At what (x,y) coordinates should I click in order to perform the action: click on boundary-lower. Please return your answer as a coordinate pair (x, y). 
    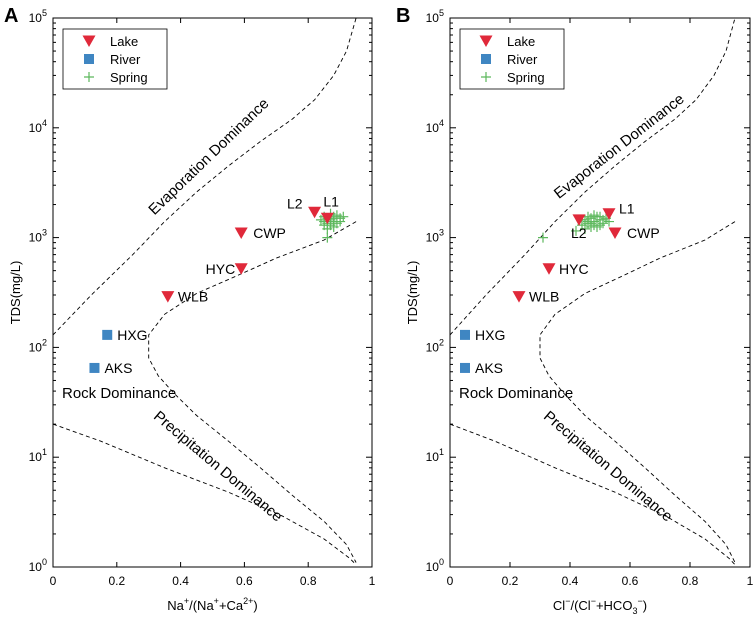
    Looking at the image, I should click on (637, 392).